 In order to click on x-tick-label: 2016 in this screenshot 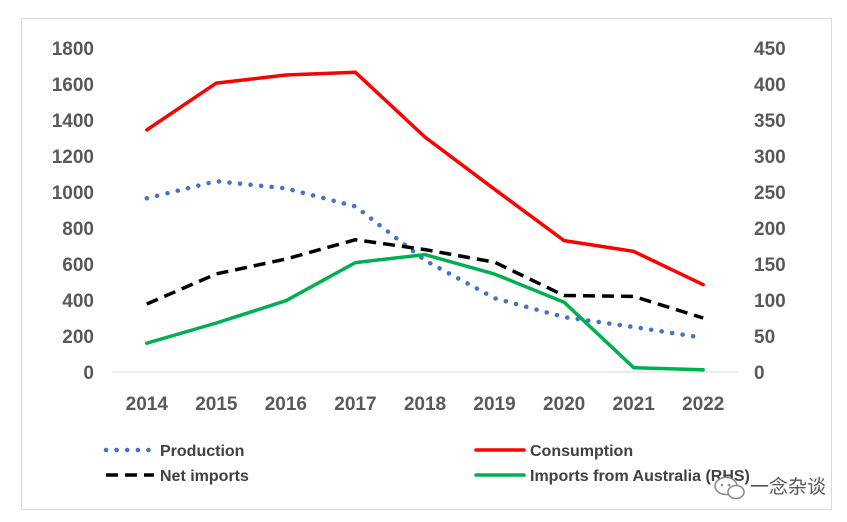, I will do `click(286, 404)`.